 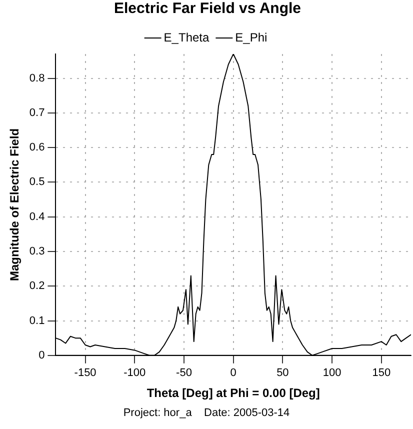 I want to click on y-tick-label: 0.6, so click(x=37, y=148).